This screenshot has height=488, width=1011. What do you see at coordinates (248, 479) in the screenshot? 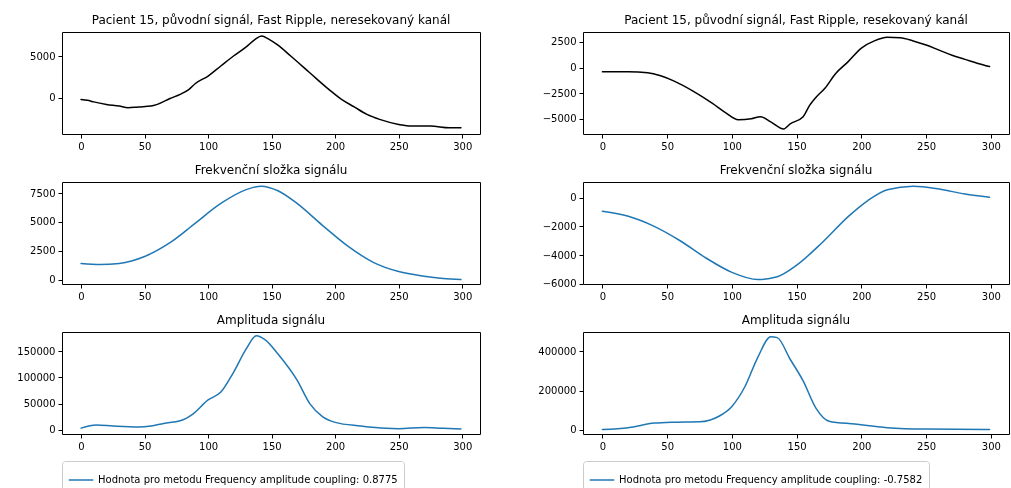
I see `legend-label: Hodnota pro metodu Frequency amplitude coupling: 0.8775` at bounding box center [248, 479].